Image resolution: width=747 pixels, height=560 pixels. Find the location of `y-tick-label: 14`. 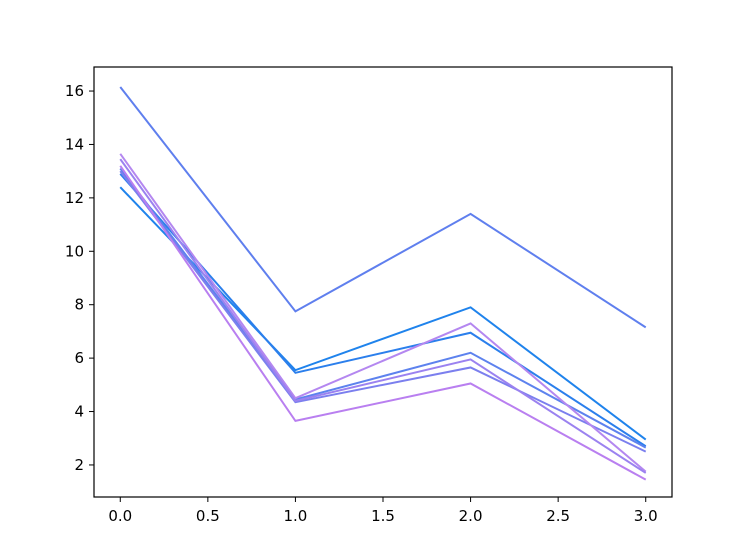

y-tick-label: 14 is located at coordinates (74, 144).